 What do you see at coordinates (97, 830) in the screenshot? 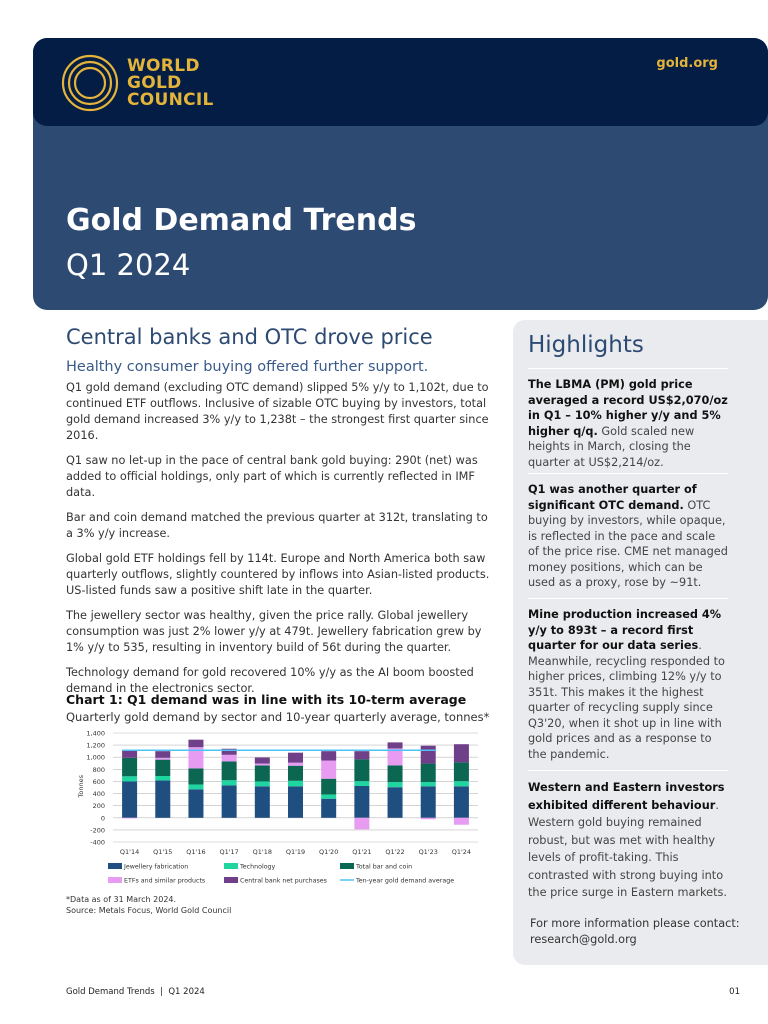
I see `y-tick-label: -200` at bounding box center [97, 830].